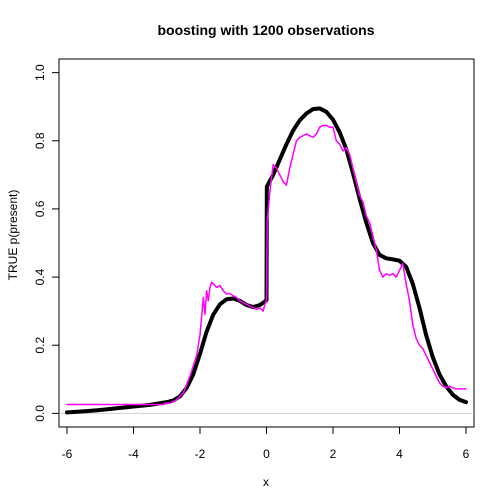 The image size is (504, 504). I want to click on y-tick-label: 0.6, so click(40, 208).